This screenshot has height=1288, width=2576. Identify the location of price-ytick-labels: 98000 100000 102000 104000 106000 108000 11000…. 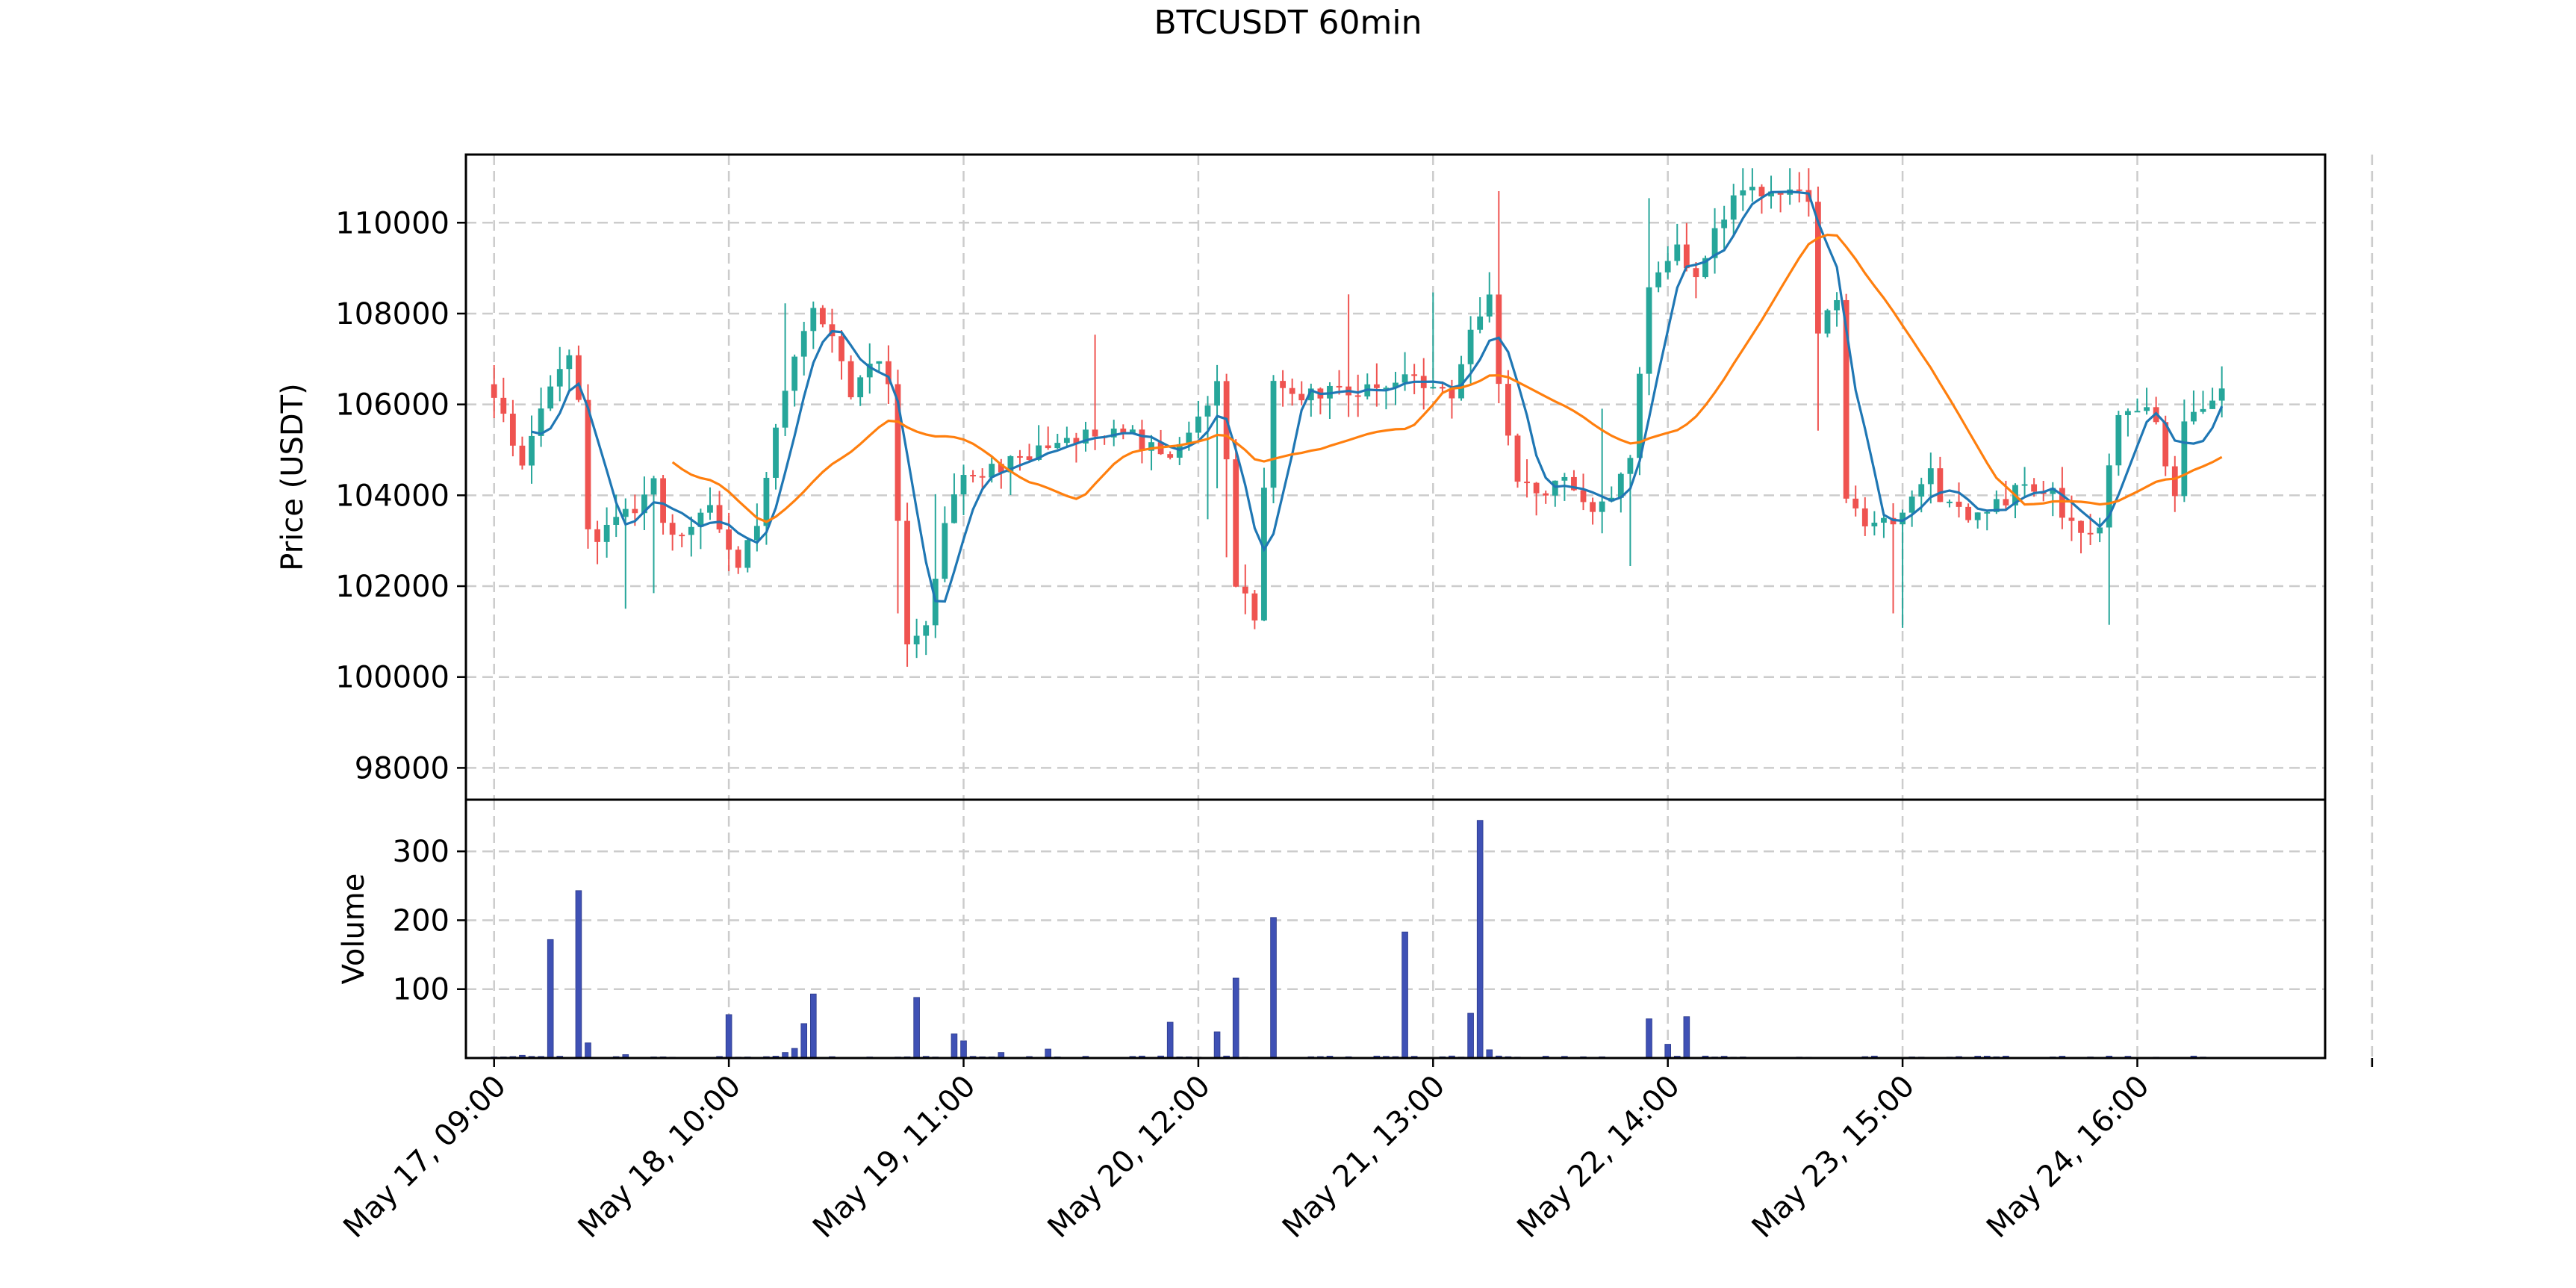
(400, 495).